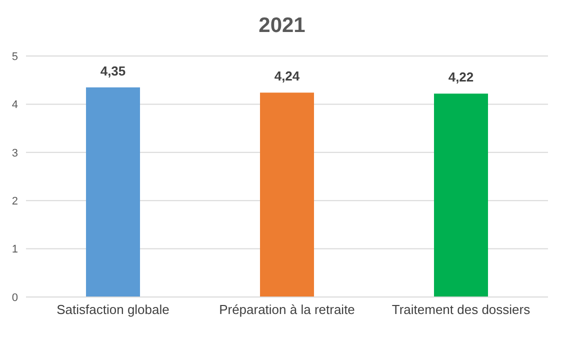 The image size is (564, 339). What do you see at coordinates (15, 153) in the screenshot?
I see `y-tick-label: 3` at bounding box center [15, 153].